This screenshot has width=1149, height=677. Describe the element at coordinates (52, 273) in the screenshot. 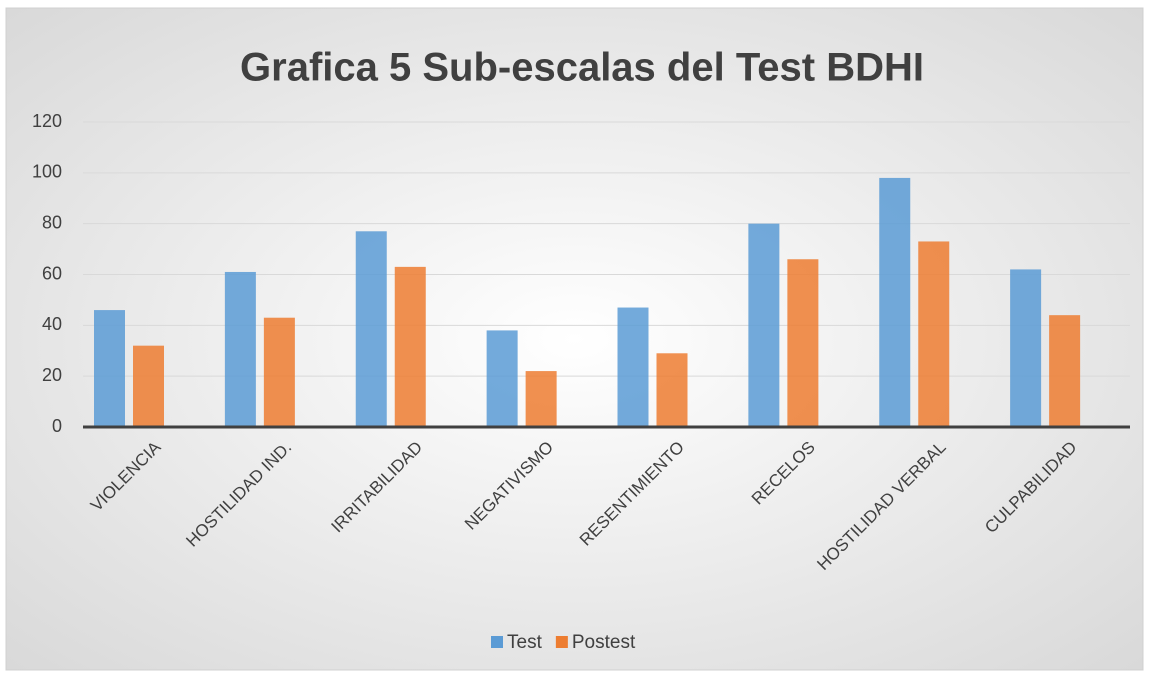

I see `y-tick-label: 60` at that location.